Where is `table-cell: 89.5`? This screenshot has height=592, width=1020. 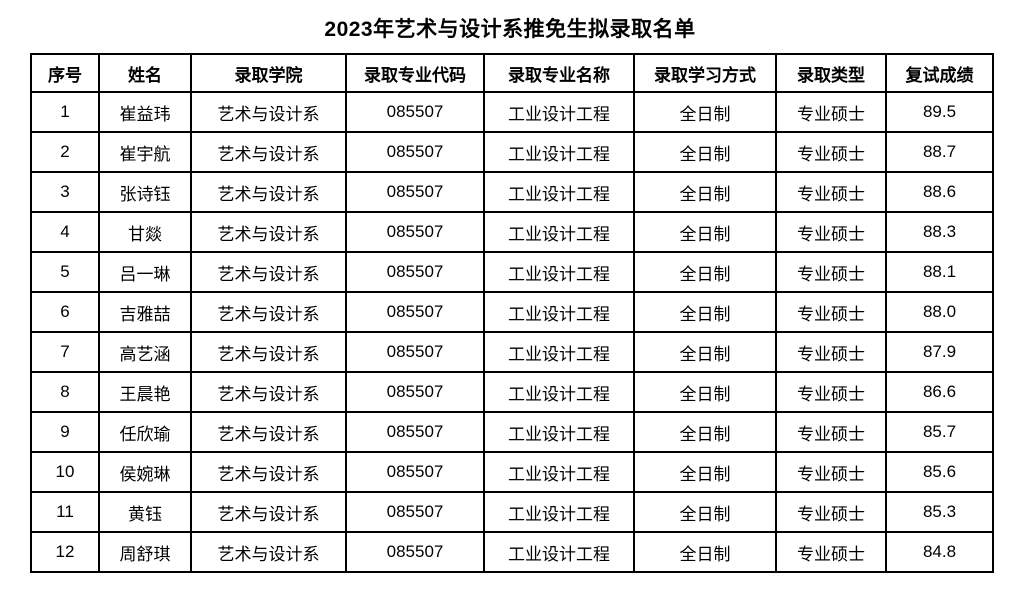 table-cell: 89.5 is located at coordinates (939, 112).